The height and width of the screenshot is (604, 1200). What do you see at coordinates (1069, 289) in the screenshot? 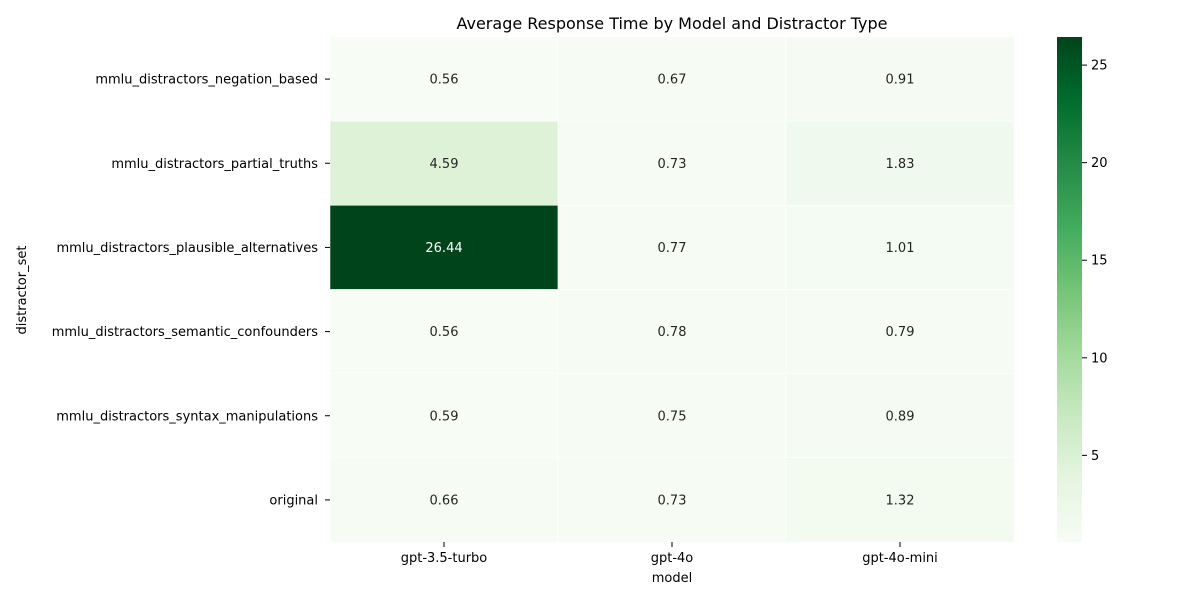
I see `colorbar-gradient` at bounding box center [1069, 289].